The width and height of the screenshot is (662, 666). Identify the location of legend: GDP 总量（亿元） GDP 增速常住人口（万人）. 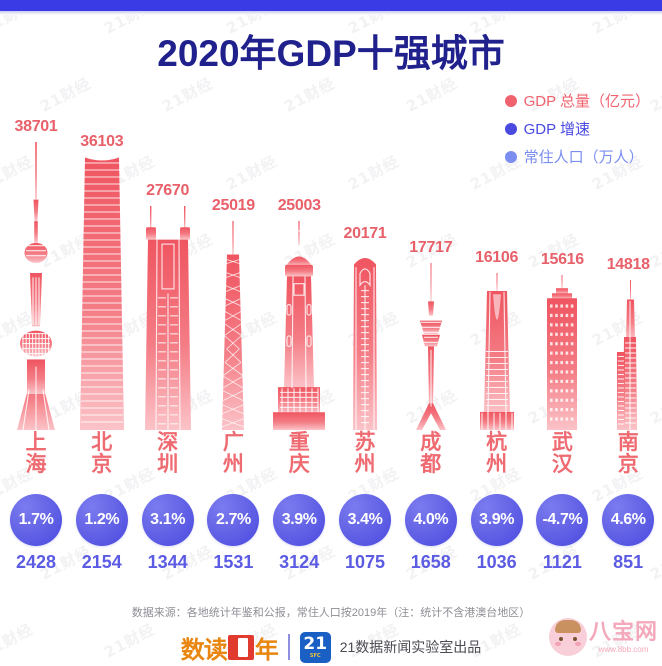
(577, 132).